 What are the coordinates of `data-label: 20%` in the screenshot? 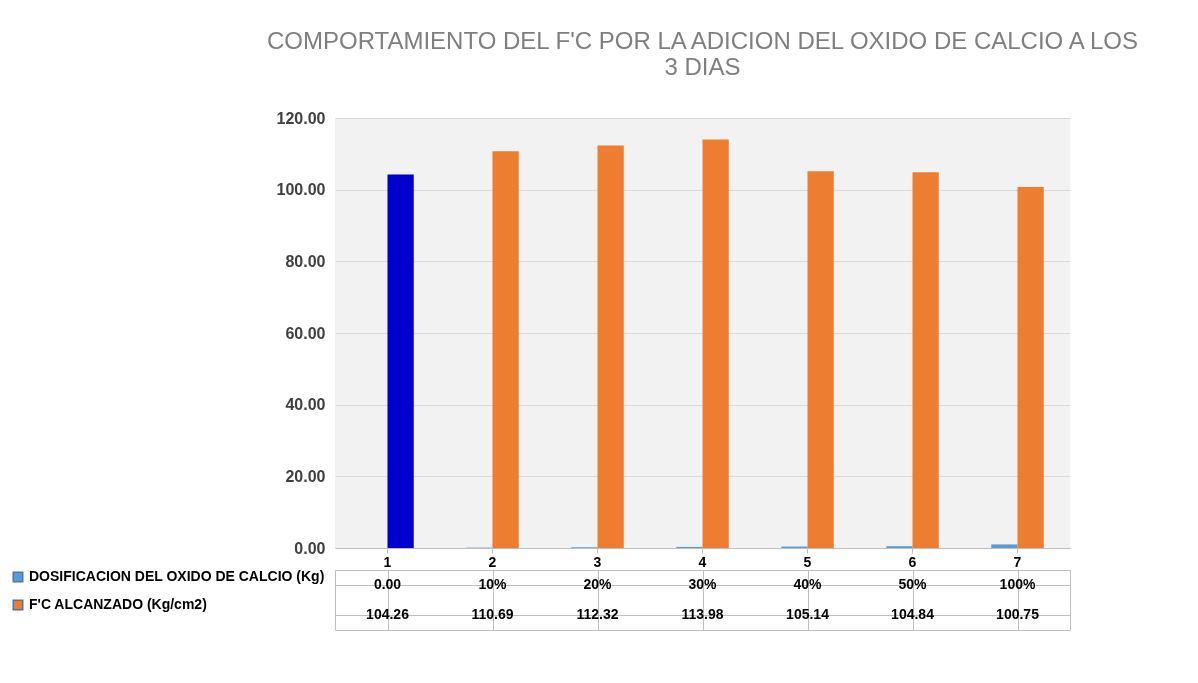 It's located at (598, 584).